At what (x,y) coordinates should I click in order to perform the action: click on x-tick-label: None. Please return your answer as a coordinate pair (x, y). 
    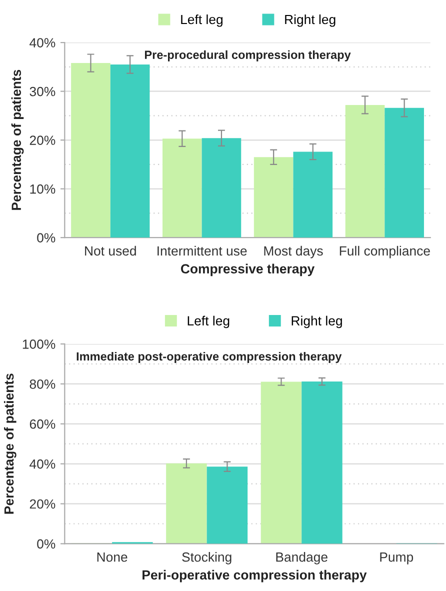
    Looking at the image, I should click on (112, 557).